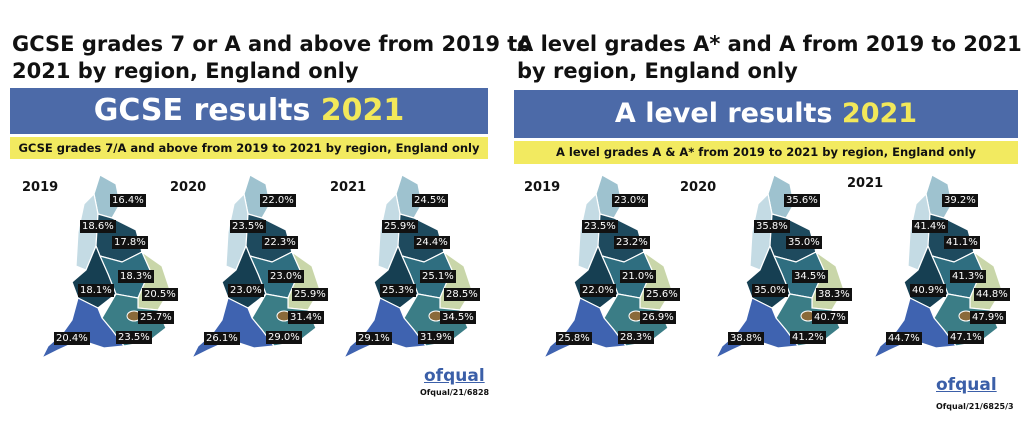 The image size is (1024, 437). What do you see at coordinates (128, 200) in the screenshot?
I see `region-value-label: 16.4%` at bounding box center [128, 200].